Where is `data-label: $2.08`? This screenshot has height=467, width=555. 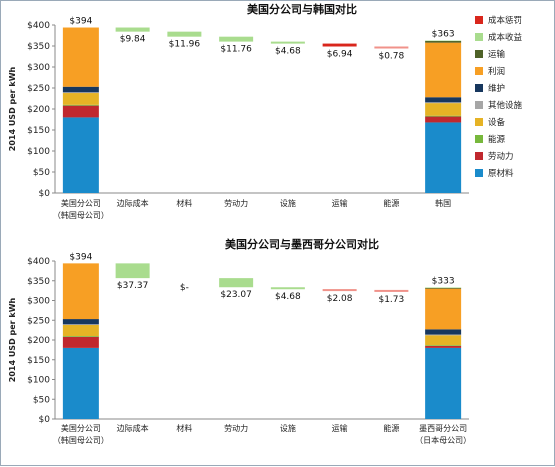 data-label: $2.08 is located at coordinates (340, 299).